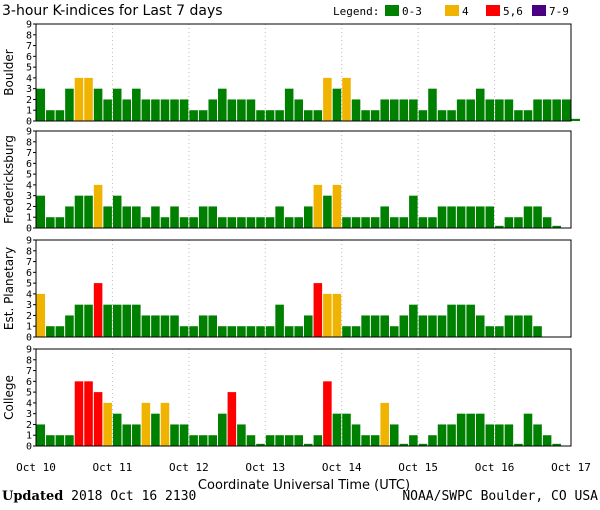 Image resolution: width=600 pixels, height=510 pixels. What do you see at coordinates (412, 11) in the screenshot?
I see `legend-entry: 0-3` at bounding box center [412, 11].